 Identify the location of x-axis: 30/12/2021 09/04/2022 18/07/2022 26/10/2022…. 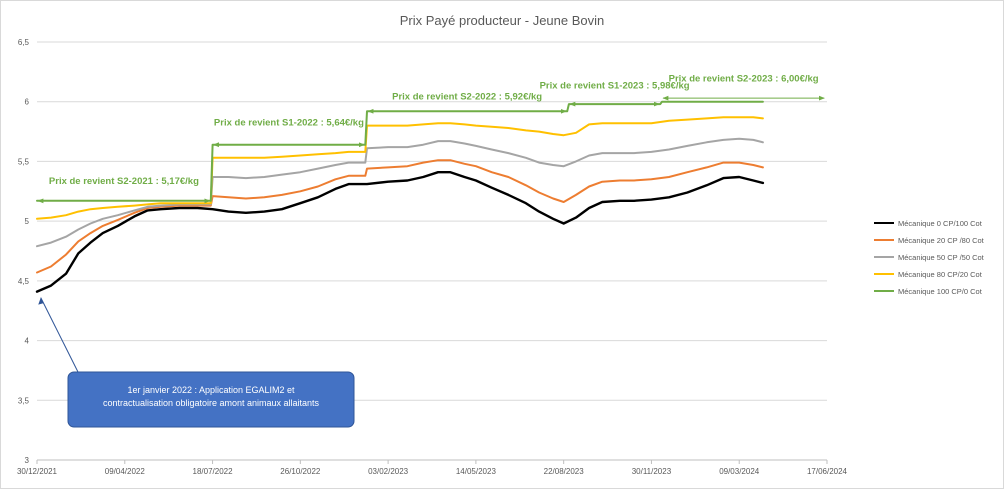
(432, 467).